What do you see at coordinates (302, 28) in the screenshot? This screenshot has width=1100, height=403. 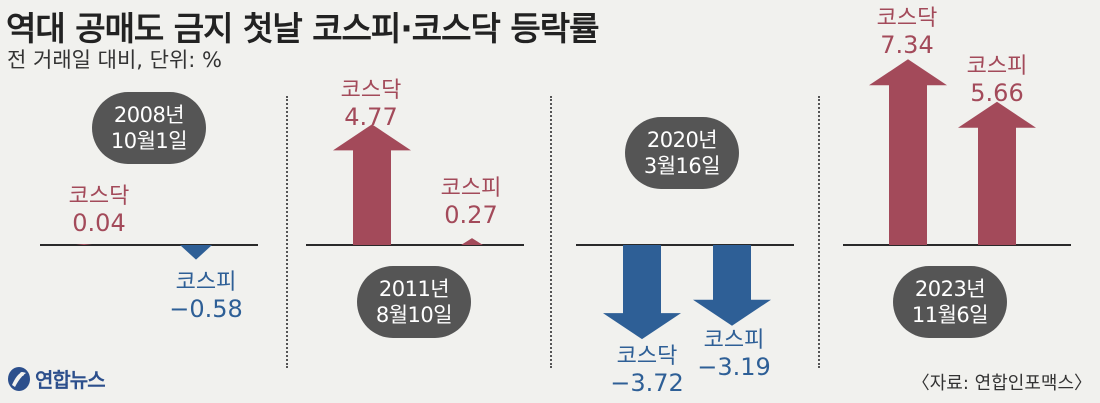 I see `chart-title: 역대 공매도 금지 첫날 코스피·코스닥 등락률` at bounding box center [302, 28].